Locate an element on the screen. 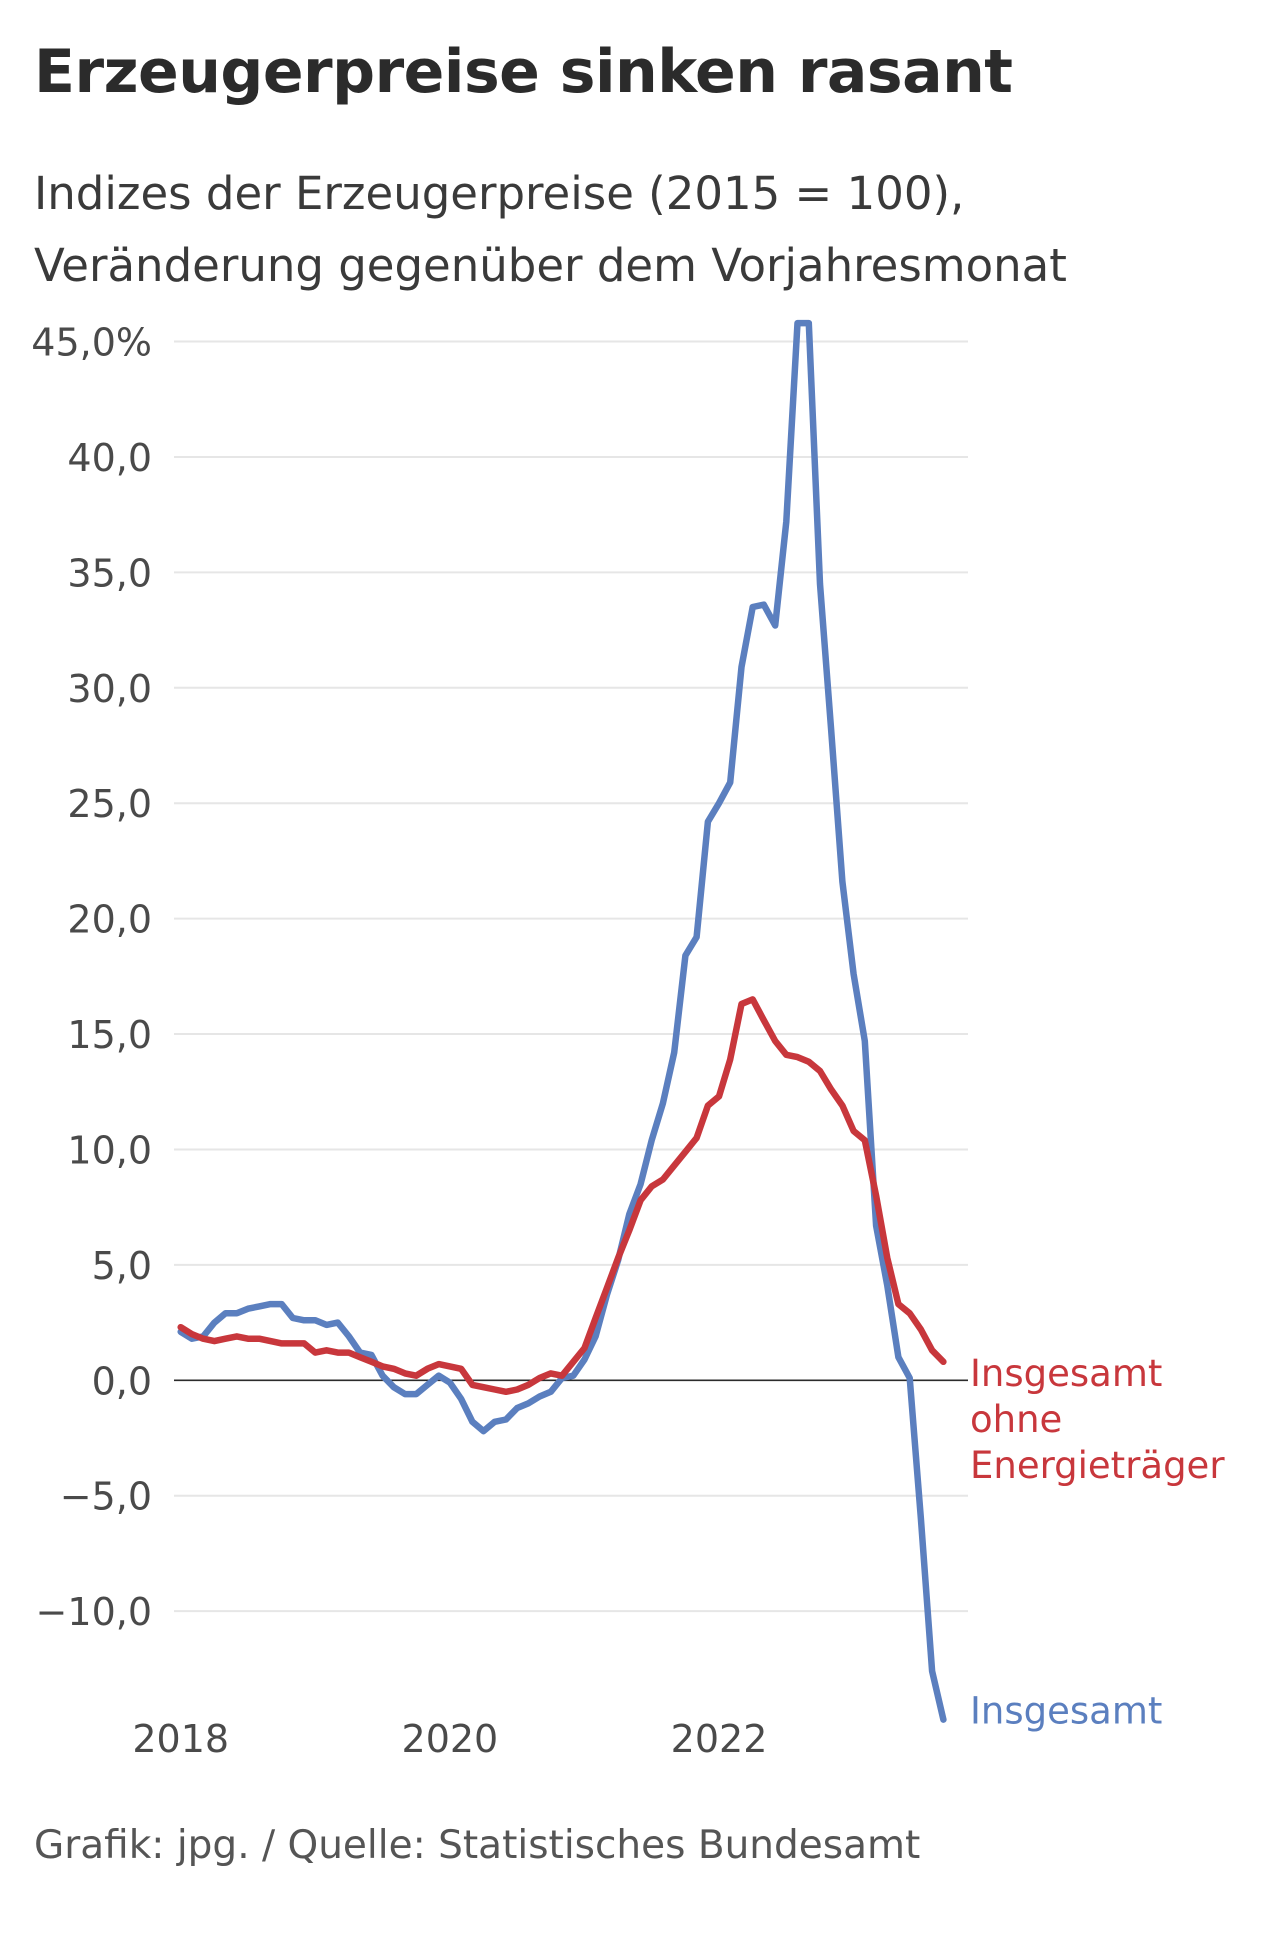  y-tick-label: −5,0 is located at coordinates (106, 1497).